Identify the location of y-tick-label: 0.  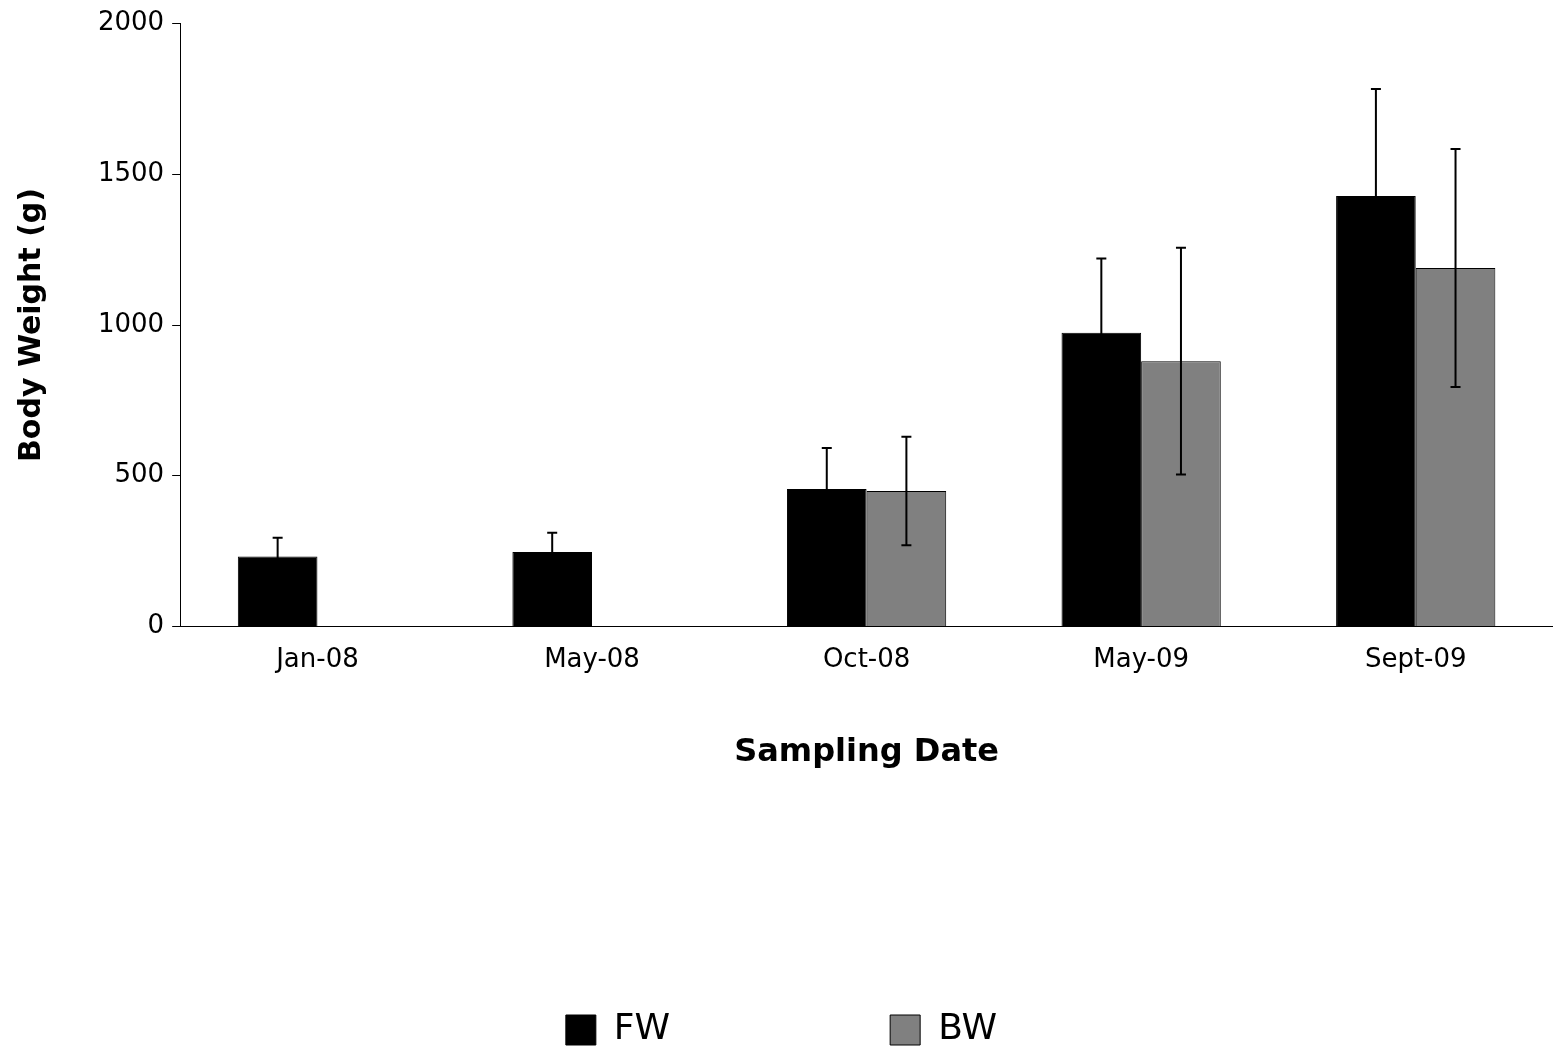
(156, 624).